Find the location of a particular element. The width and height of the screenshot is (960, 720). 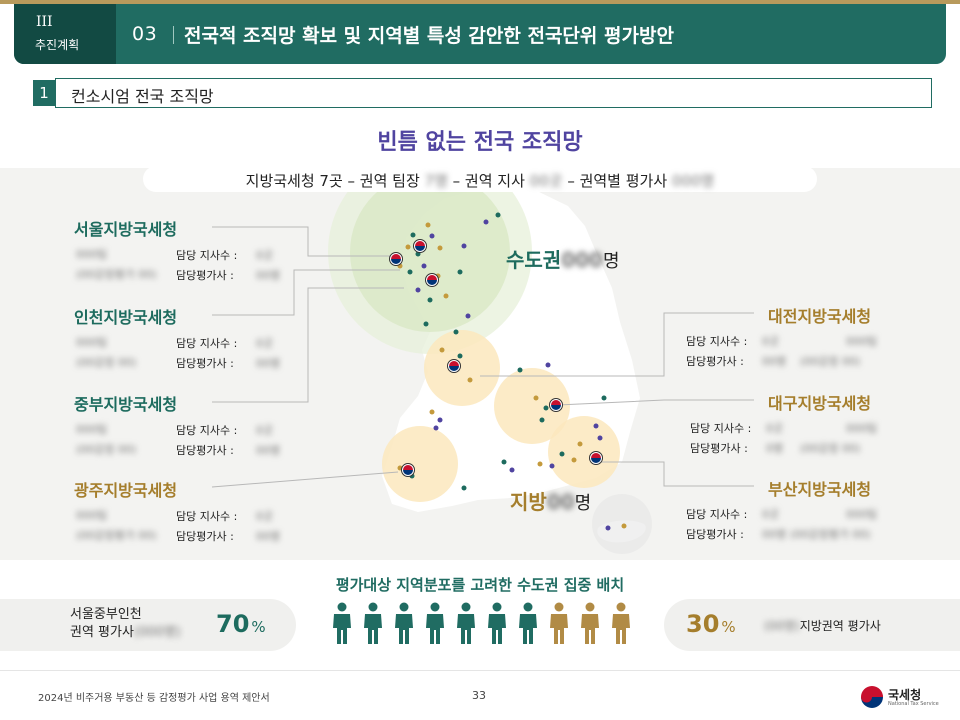

office-daegu-name: 대구지방국세청 is located at coordinates (820, 403).